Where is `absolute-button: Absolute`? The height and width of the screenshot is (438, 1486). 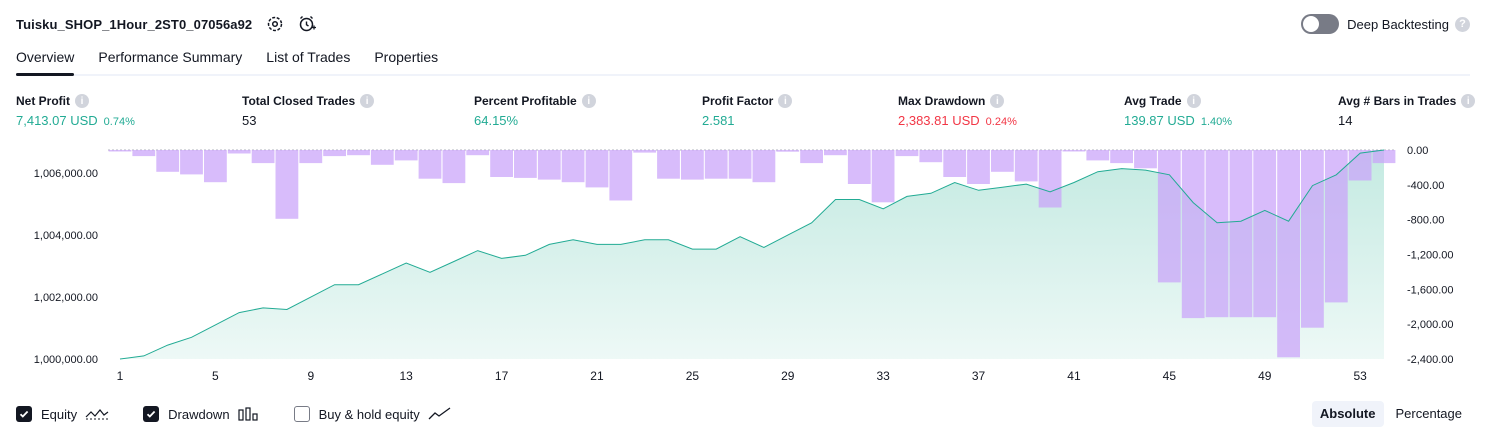 absolute-button: Absolute is located at coordinates (1347, 414).